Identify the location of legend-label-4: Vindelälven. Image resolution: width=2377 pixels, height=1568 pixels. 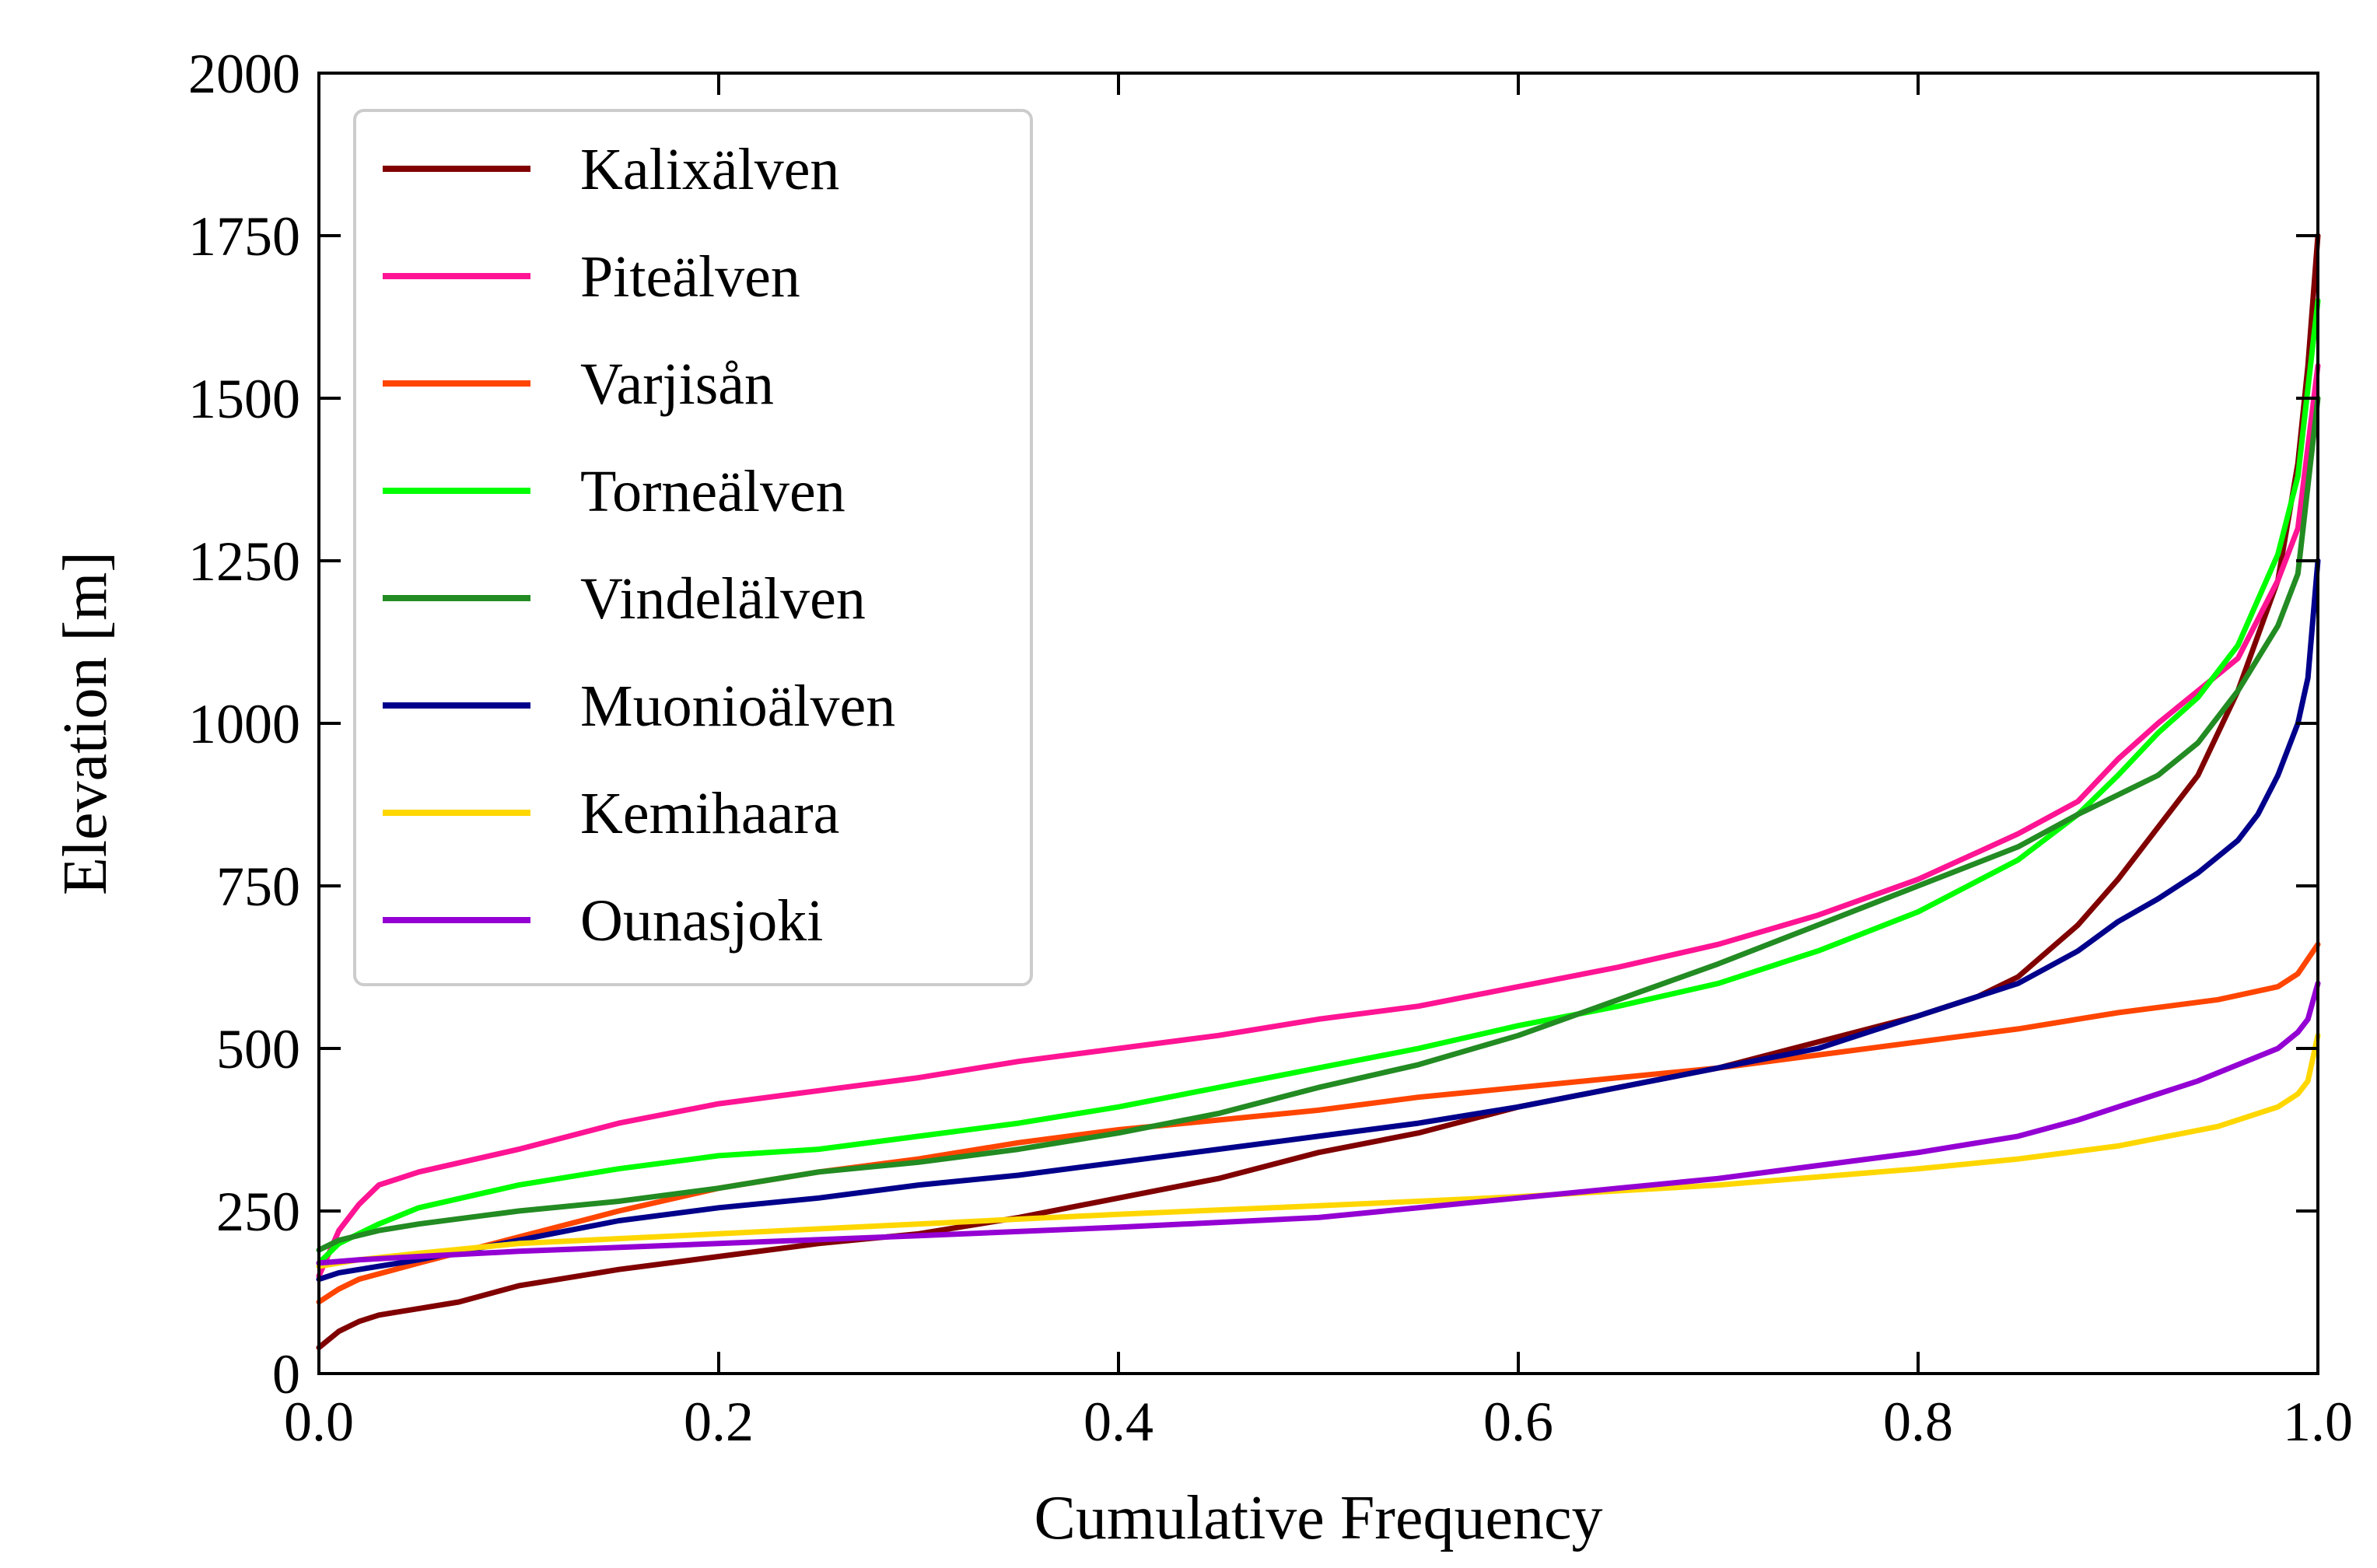
(723, 599).